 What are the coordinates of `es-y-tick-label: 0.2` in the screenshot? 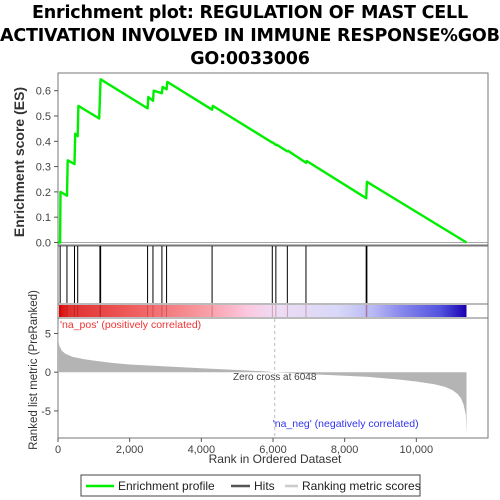 It's located at (43, 193).